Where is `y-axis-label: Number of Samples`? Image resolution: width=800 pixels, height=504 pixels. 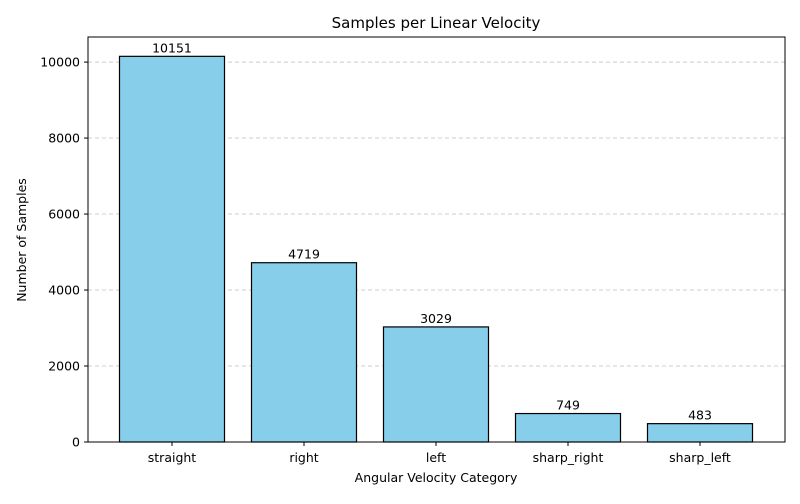
y-axis-label: Number of Samples is located at coordinates (21, 240).